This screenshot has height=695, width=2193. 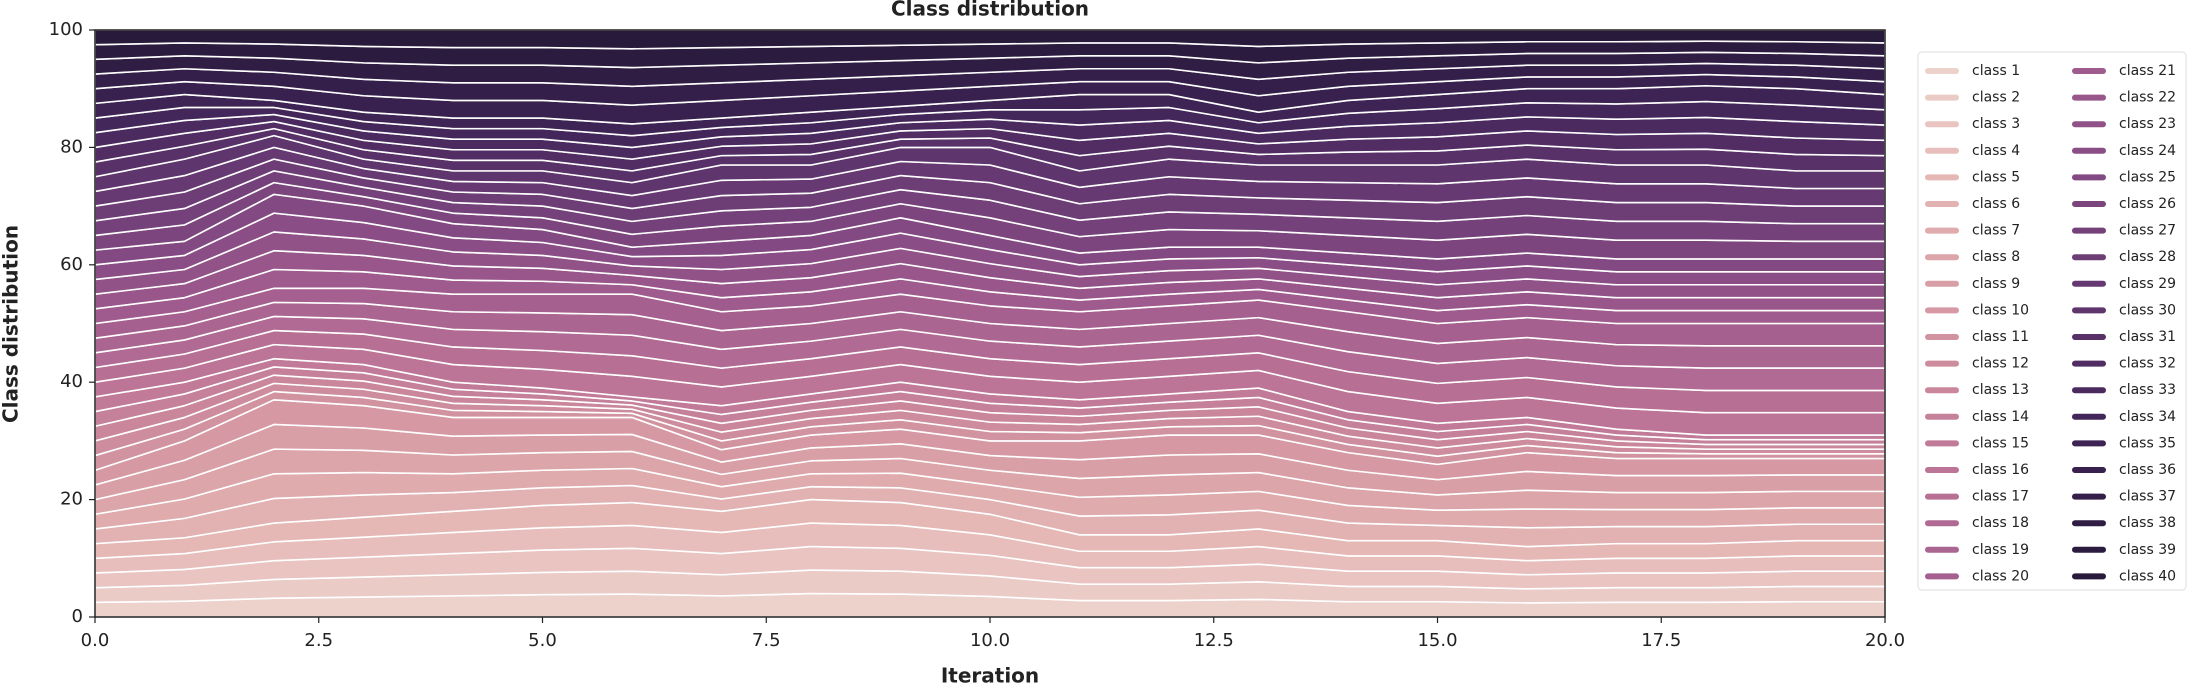 I want to click on legend-label: class 30, so click(x=2147, y=310).